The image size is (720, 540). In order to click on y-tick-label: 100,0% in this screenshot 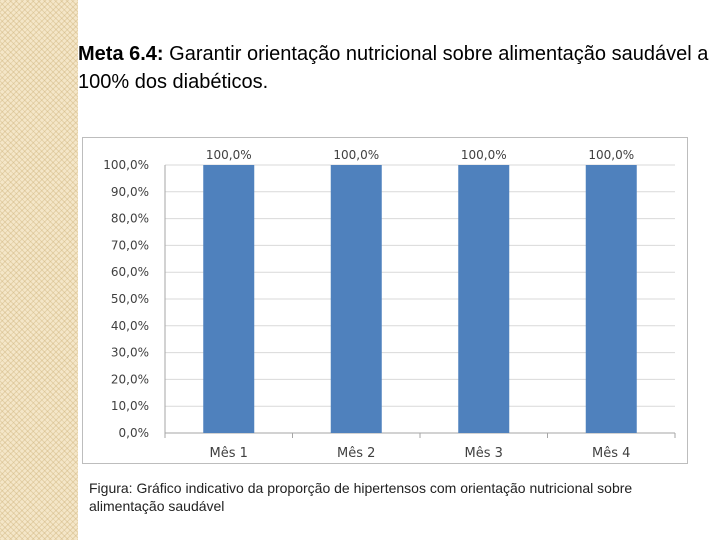, I will do `click(126, 165)`.